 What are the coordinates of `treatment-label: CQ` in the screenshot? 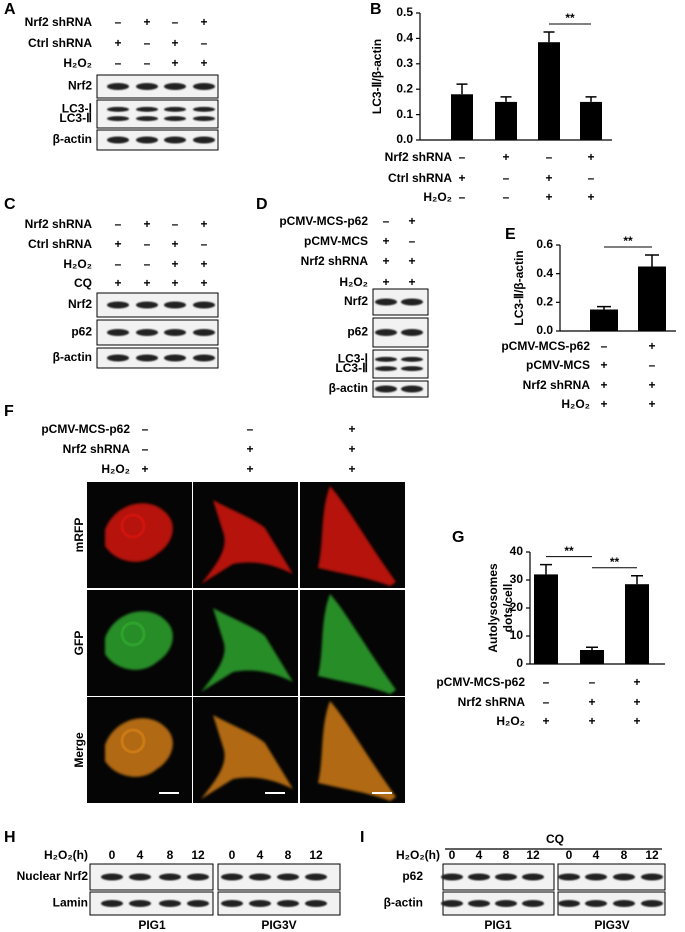 It's located at (555, 839).